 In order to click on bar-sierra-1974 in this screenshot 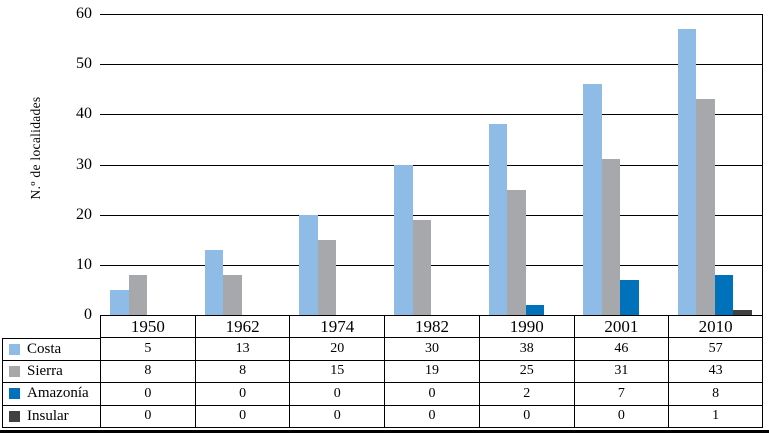, I will do `click(327, 277)`.